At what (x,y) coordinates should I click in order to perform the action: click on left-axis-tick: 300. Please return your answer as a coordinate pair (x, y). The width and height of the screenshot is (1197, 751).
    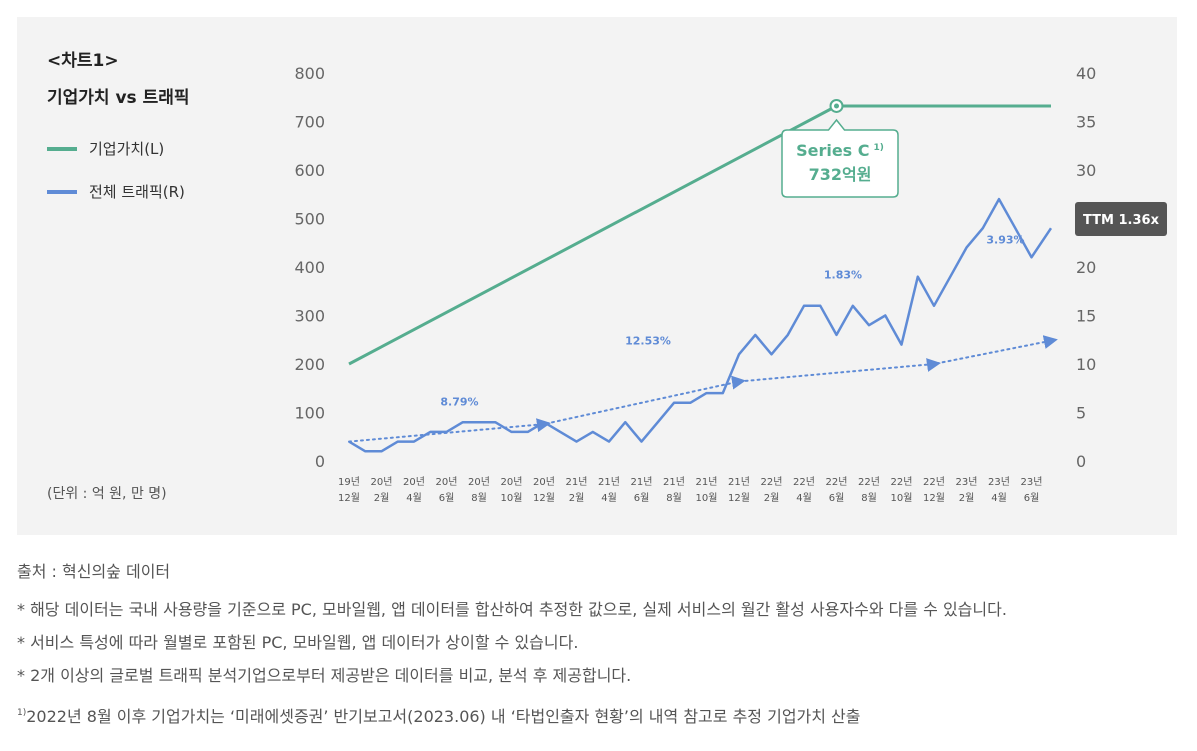
    Looking at the image, I should click on (309, 316).